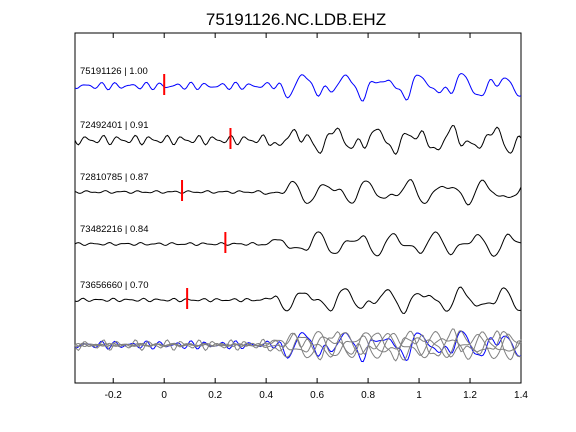 Image resolution: width=576 pixels, height=432 pixels. I want to click on overlay-stack, so click(298, 345).